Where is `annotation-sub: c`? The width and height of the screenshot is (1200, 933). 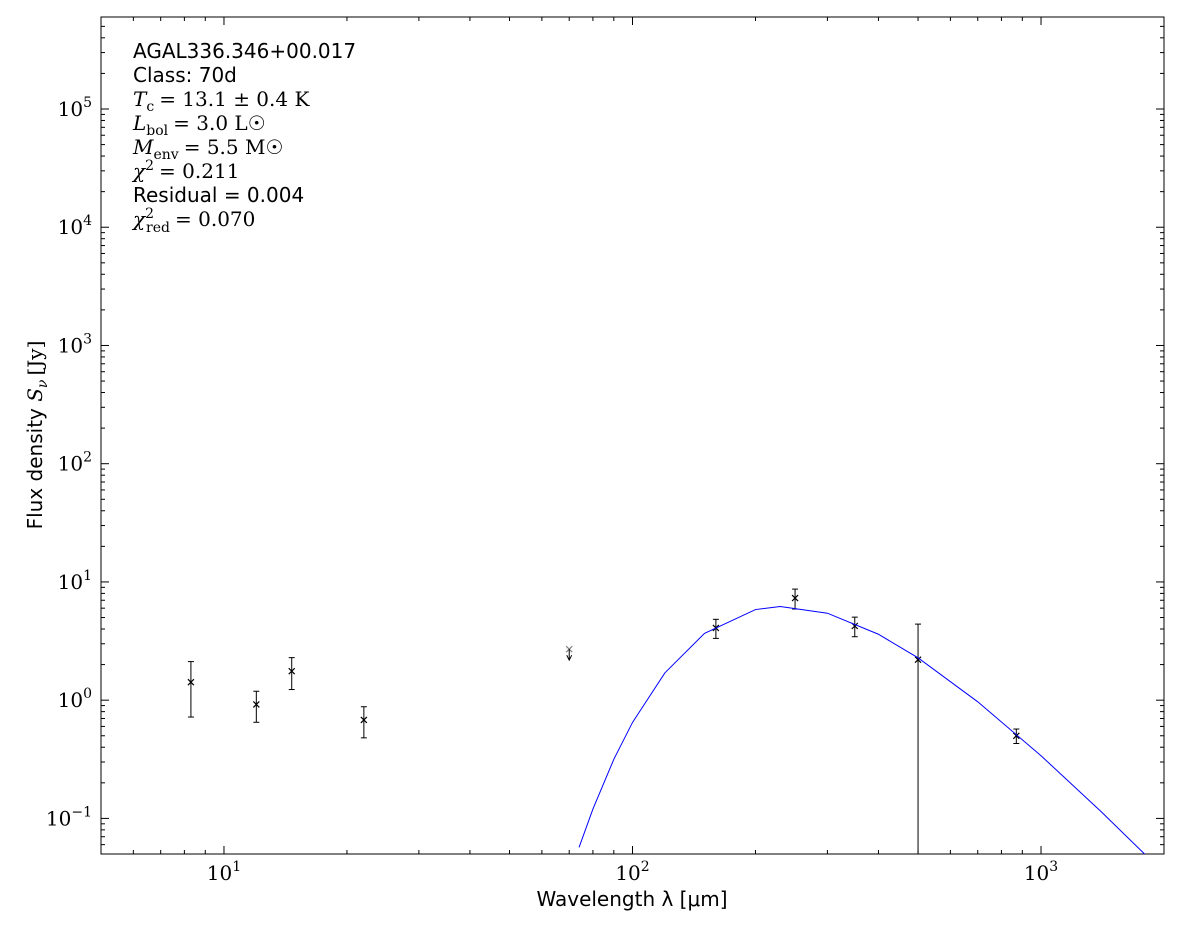
annotation-sub: c is located at coordinates (150, 107).